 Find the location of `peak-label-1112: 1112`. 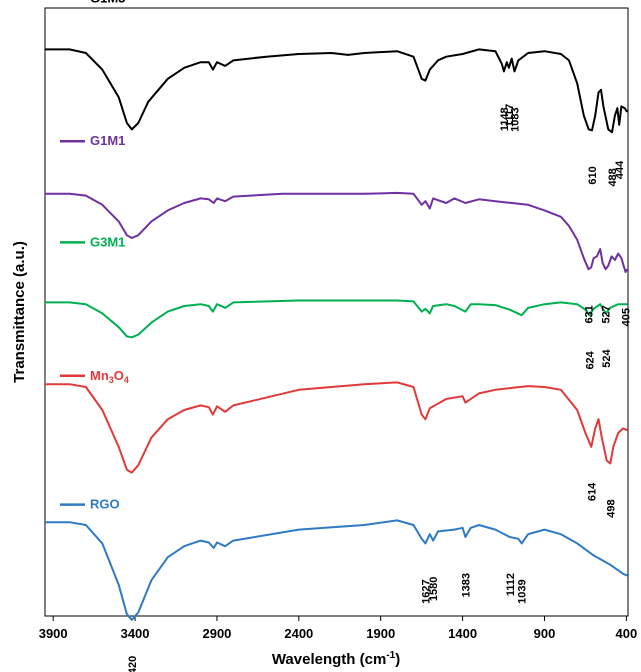

peak-label-1112: 1112 is located at coordinates (511, 584).